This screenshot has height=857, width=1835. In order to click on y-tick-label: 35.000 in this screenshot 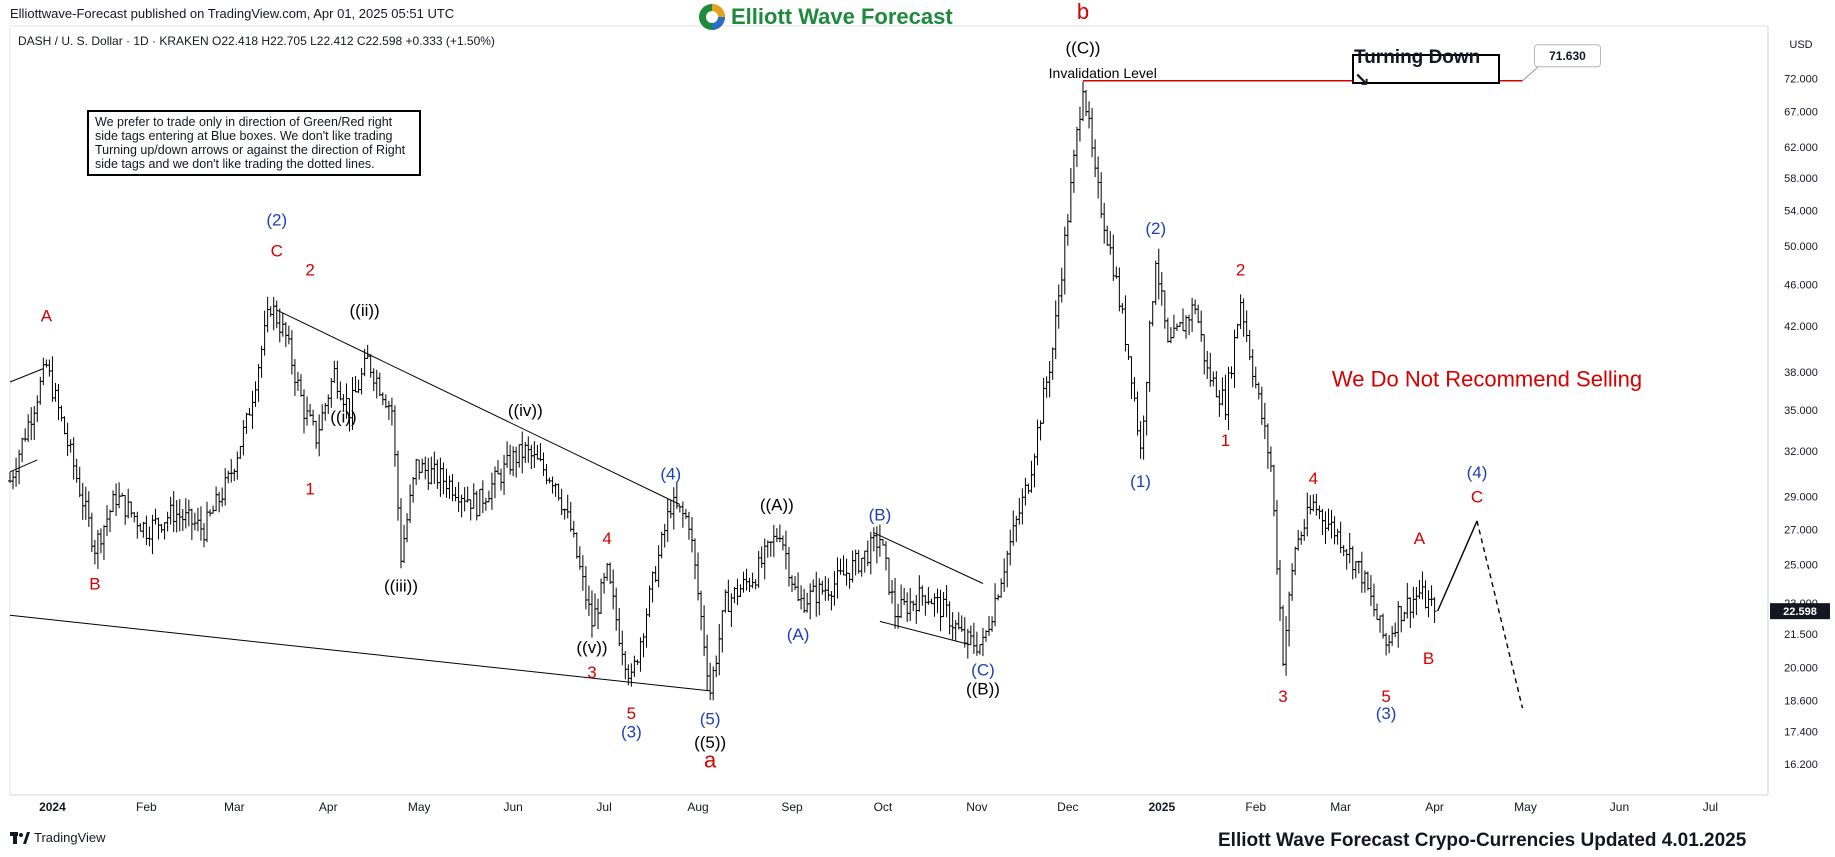, I will do `click(1801, 411)`.